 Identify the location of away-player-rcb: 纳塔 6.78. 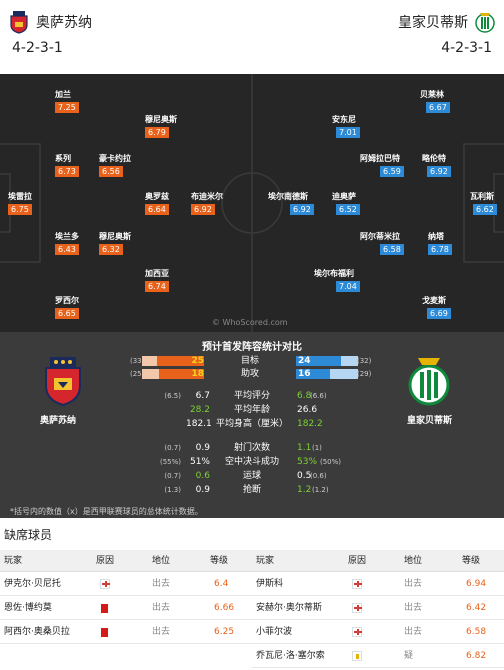
(440, 243).